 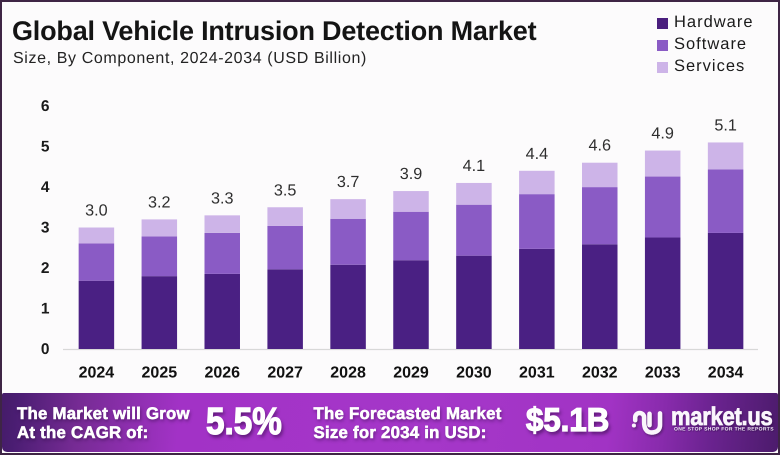 I want to click on svg-text: 4.1, so click(x=474, y=166).